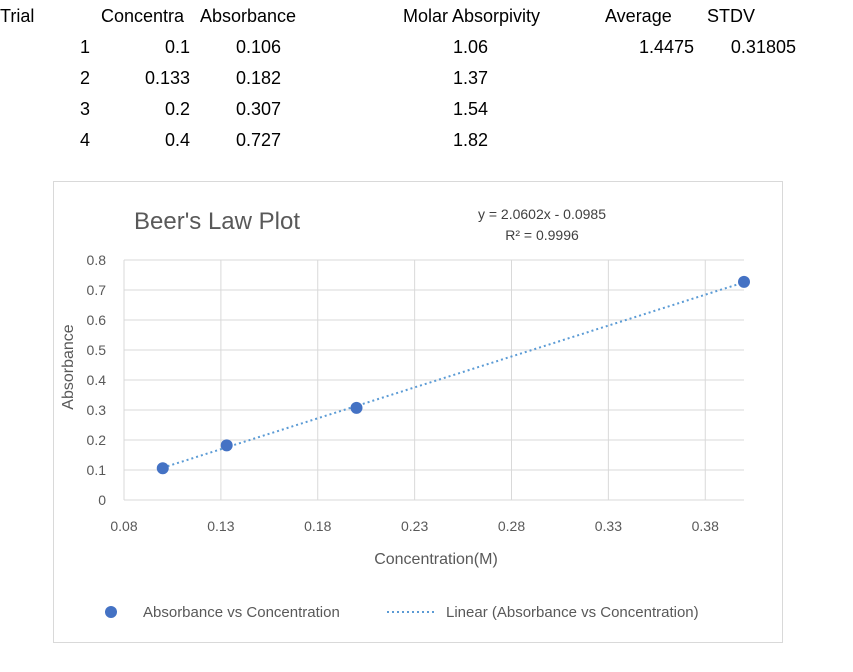  Describe the element at coordinates (259, 47) in the screenshot. I see `row-absorbance: 0.106` at that location.